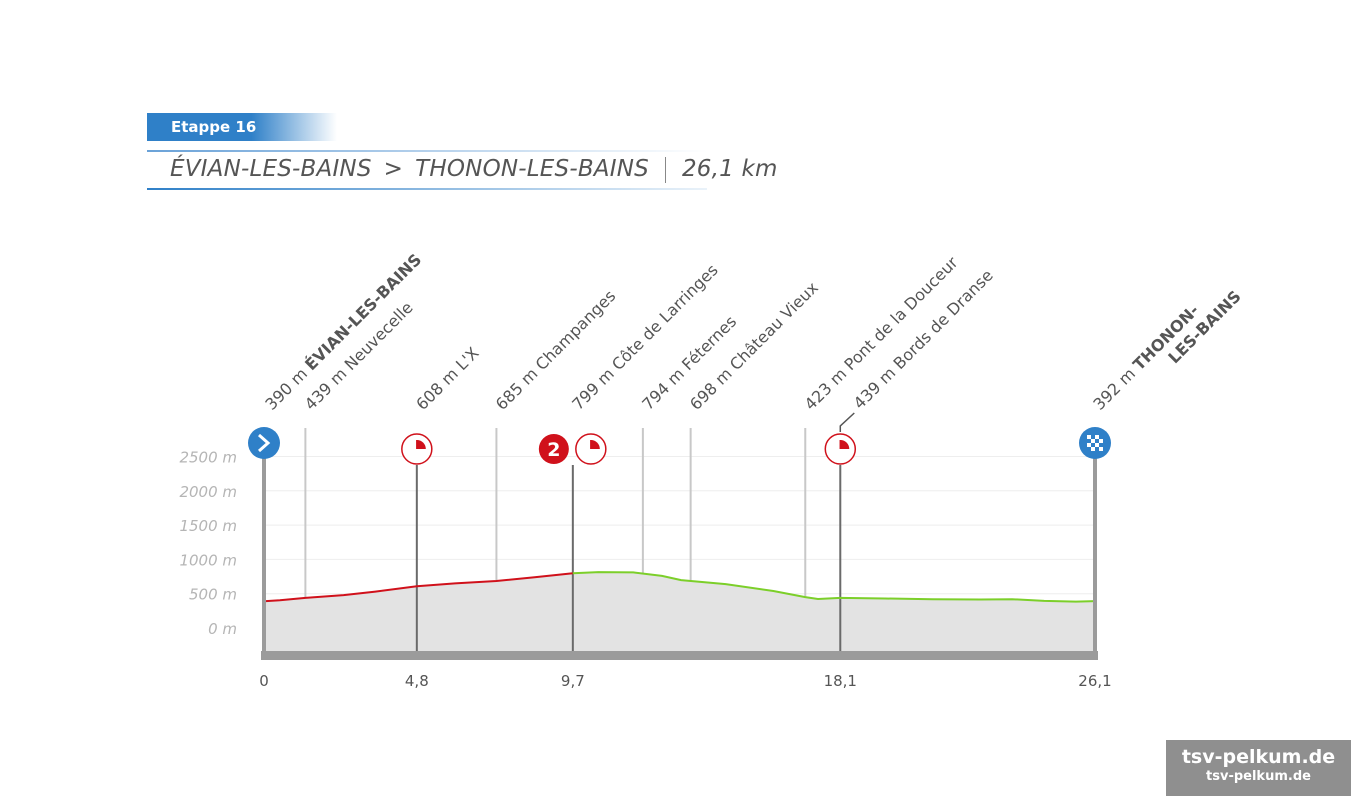 This screenshot has width=1360, height=800. I want to click on start-icon, so click(264, 443).